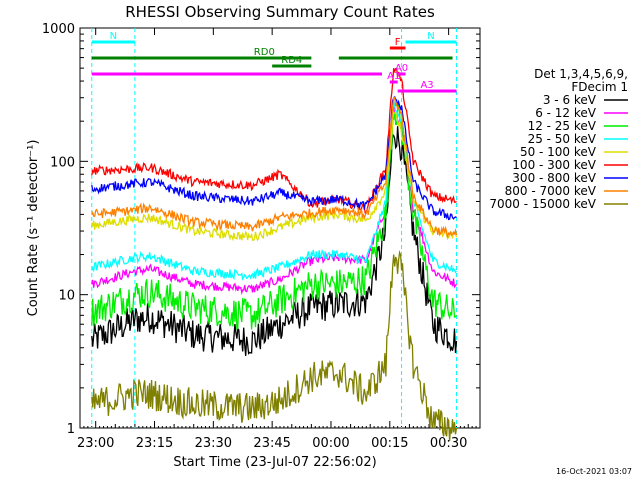  I want to click on x-axis-label: Start Time (23-Jul-07 22:56:02), so click(274, 462).